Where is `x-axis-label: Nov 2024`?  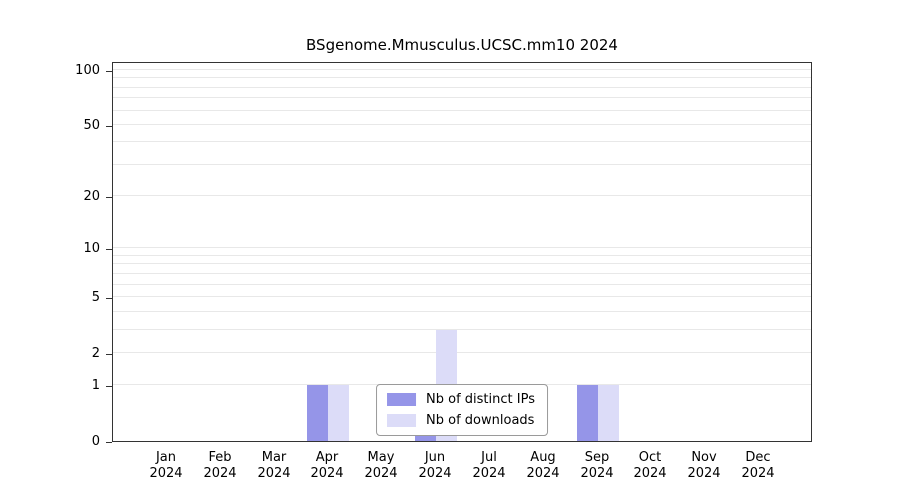 x-axis-label: Nov 2024 is located at coordinates (704, 466).